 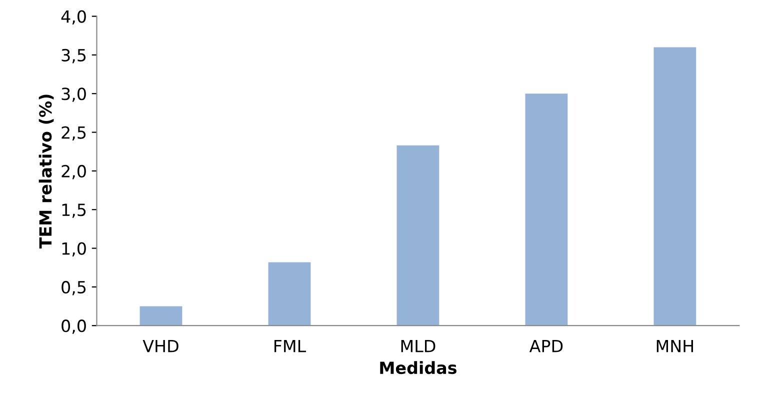 I want to click on x-tick-label: MLD, so click(x=418, y=346).